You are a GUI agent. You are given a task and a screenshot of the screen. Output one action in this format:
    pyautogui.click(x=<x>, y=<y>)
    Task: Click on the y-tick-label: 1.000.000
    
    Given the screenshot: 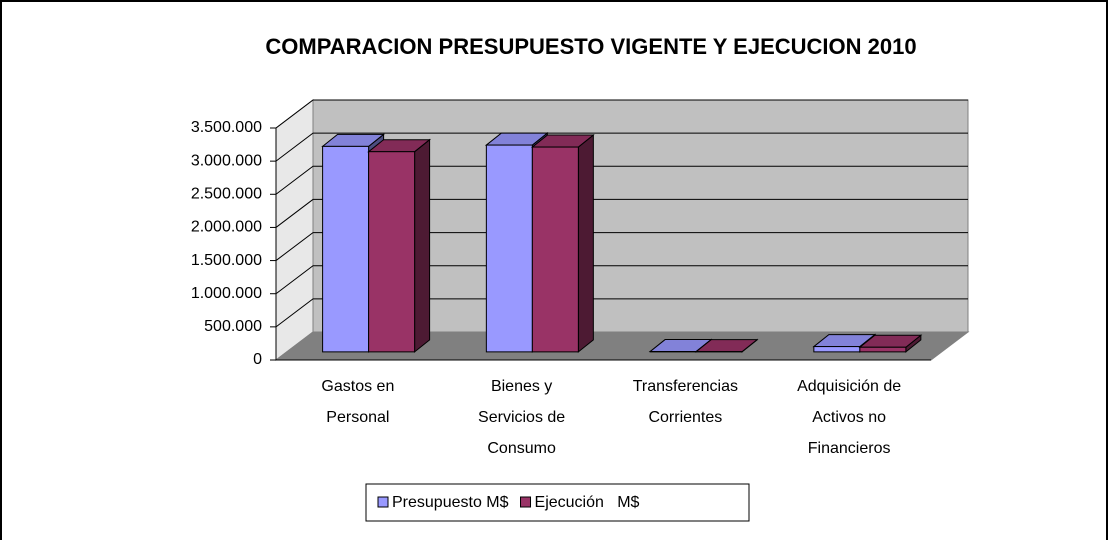 What is the action you would take?
    pyautogui.click(x=226, y=293)
    